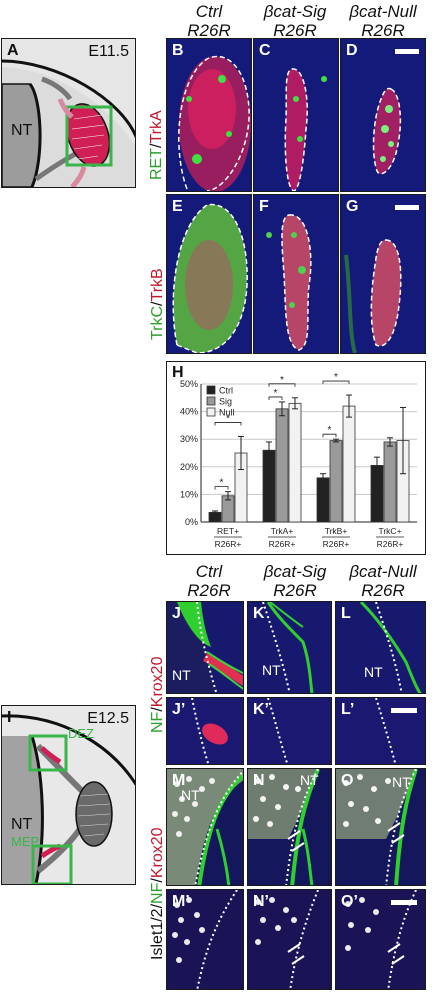 Image resolution: width=439 pixels, height=992 pixels. What do you see at coordinates (25, 841) in the screenshot?
I see `mep-label: MEP` at bounding box center [25, 841].